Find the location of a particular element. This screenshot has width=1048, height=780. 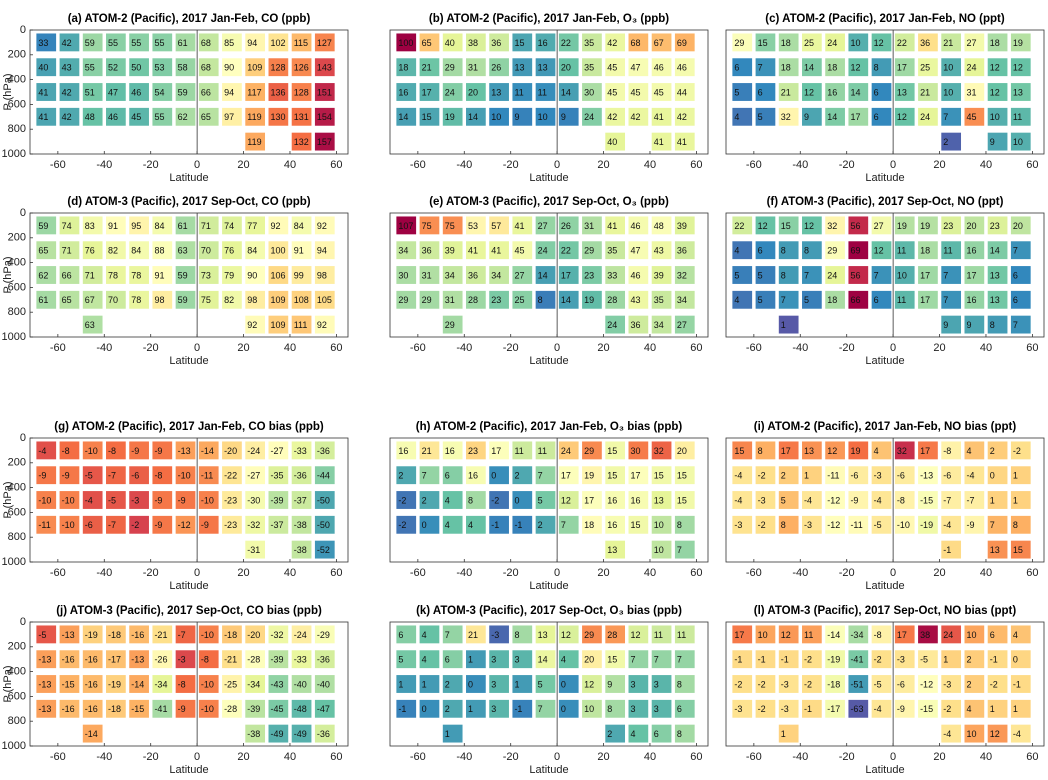

cell-label: -14 is located at coordinates (91, 734).